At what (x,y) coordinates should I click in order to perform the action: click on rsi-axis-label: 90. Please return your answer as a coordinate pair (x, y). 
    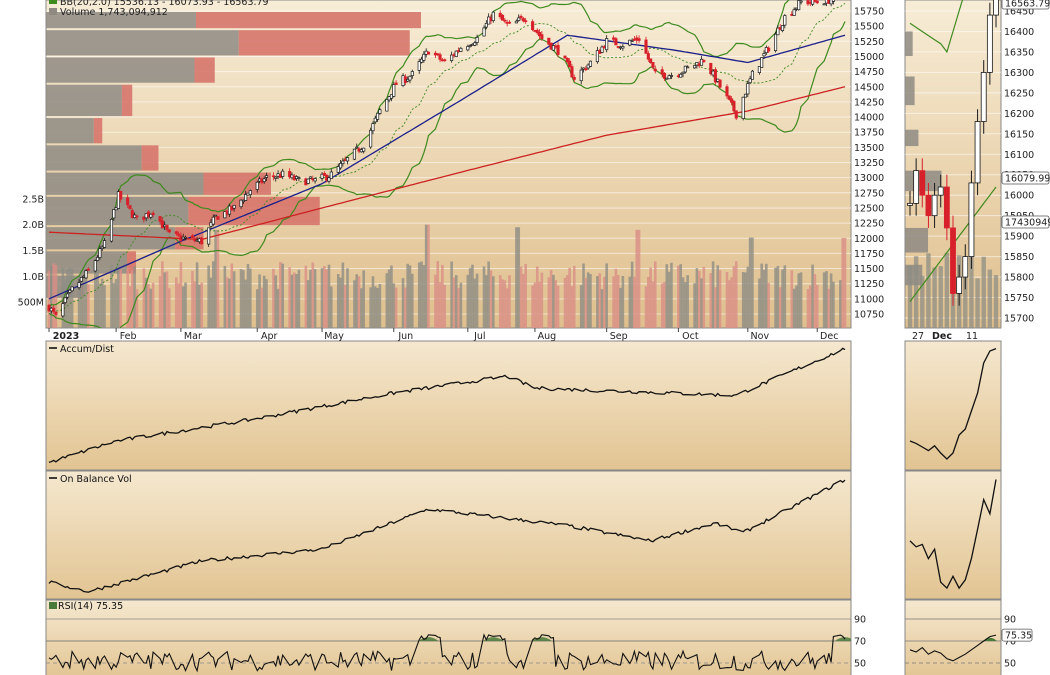
    Looking at the image, I should click on (860, 620).